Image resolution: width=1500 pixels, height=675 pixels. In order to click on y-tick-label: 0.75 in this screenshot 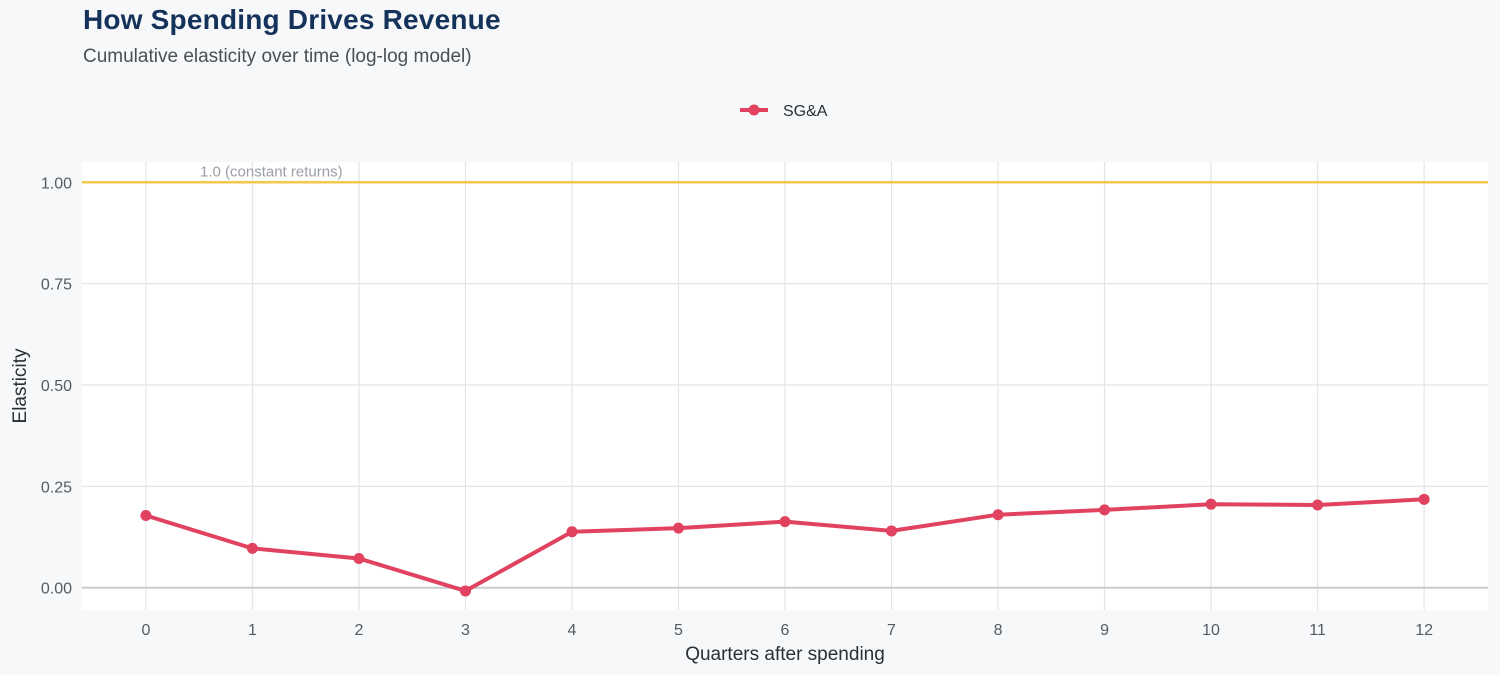, I will do `click(56, 285)`.